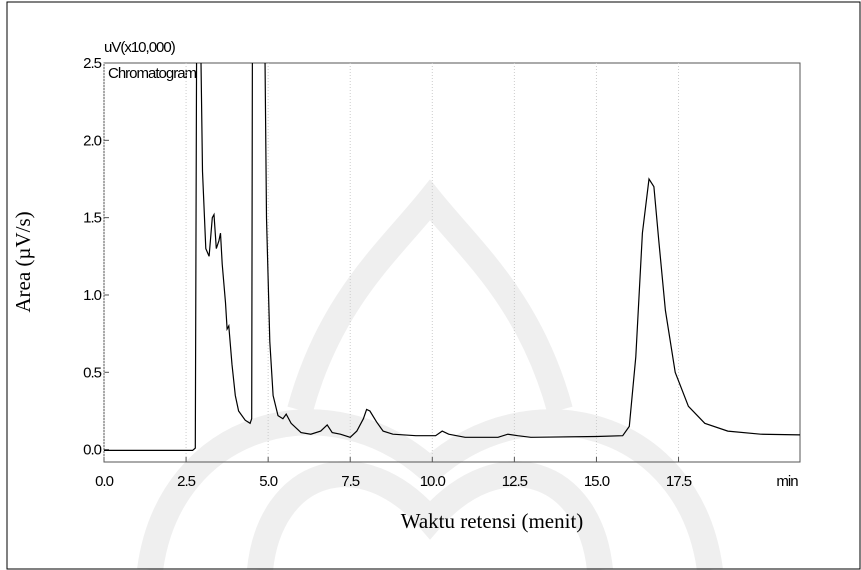 The width and height of the screenshot is (861, 570). What do you see at coordinates (787, 481) in the screenshot?
I see `x-unit-label: min` at bounding box center [787, 481].